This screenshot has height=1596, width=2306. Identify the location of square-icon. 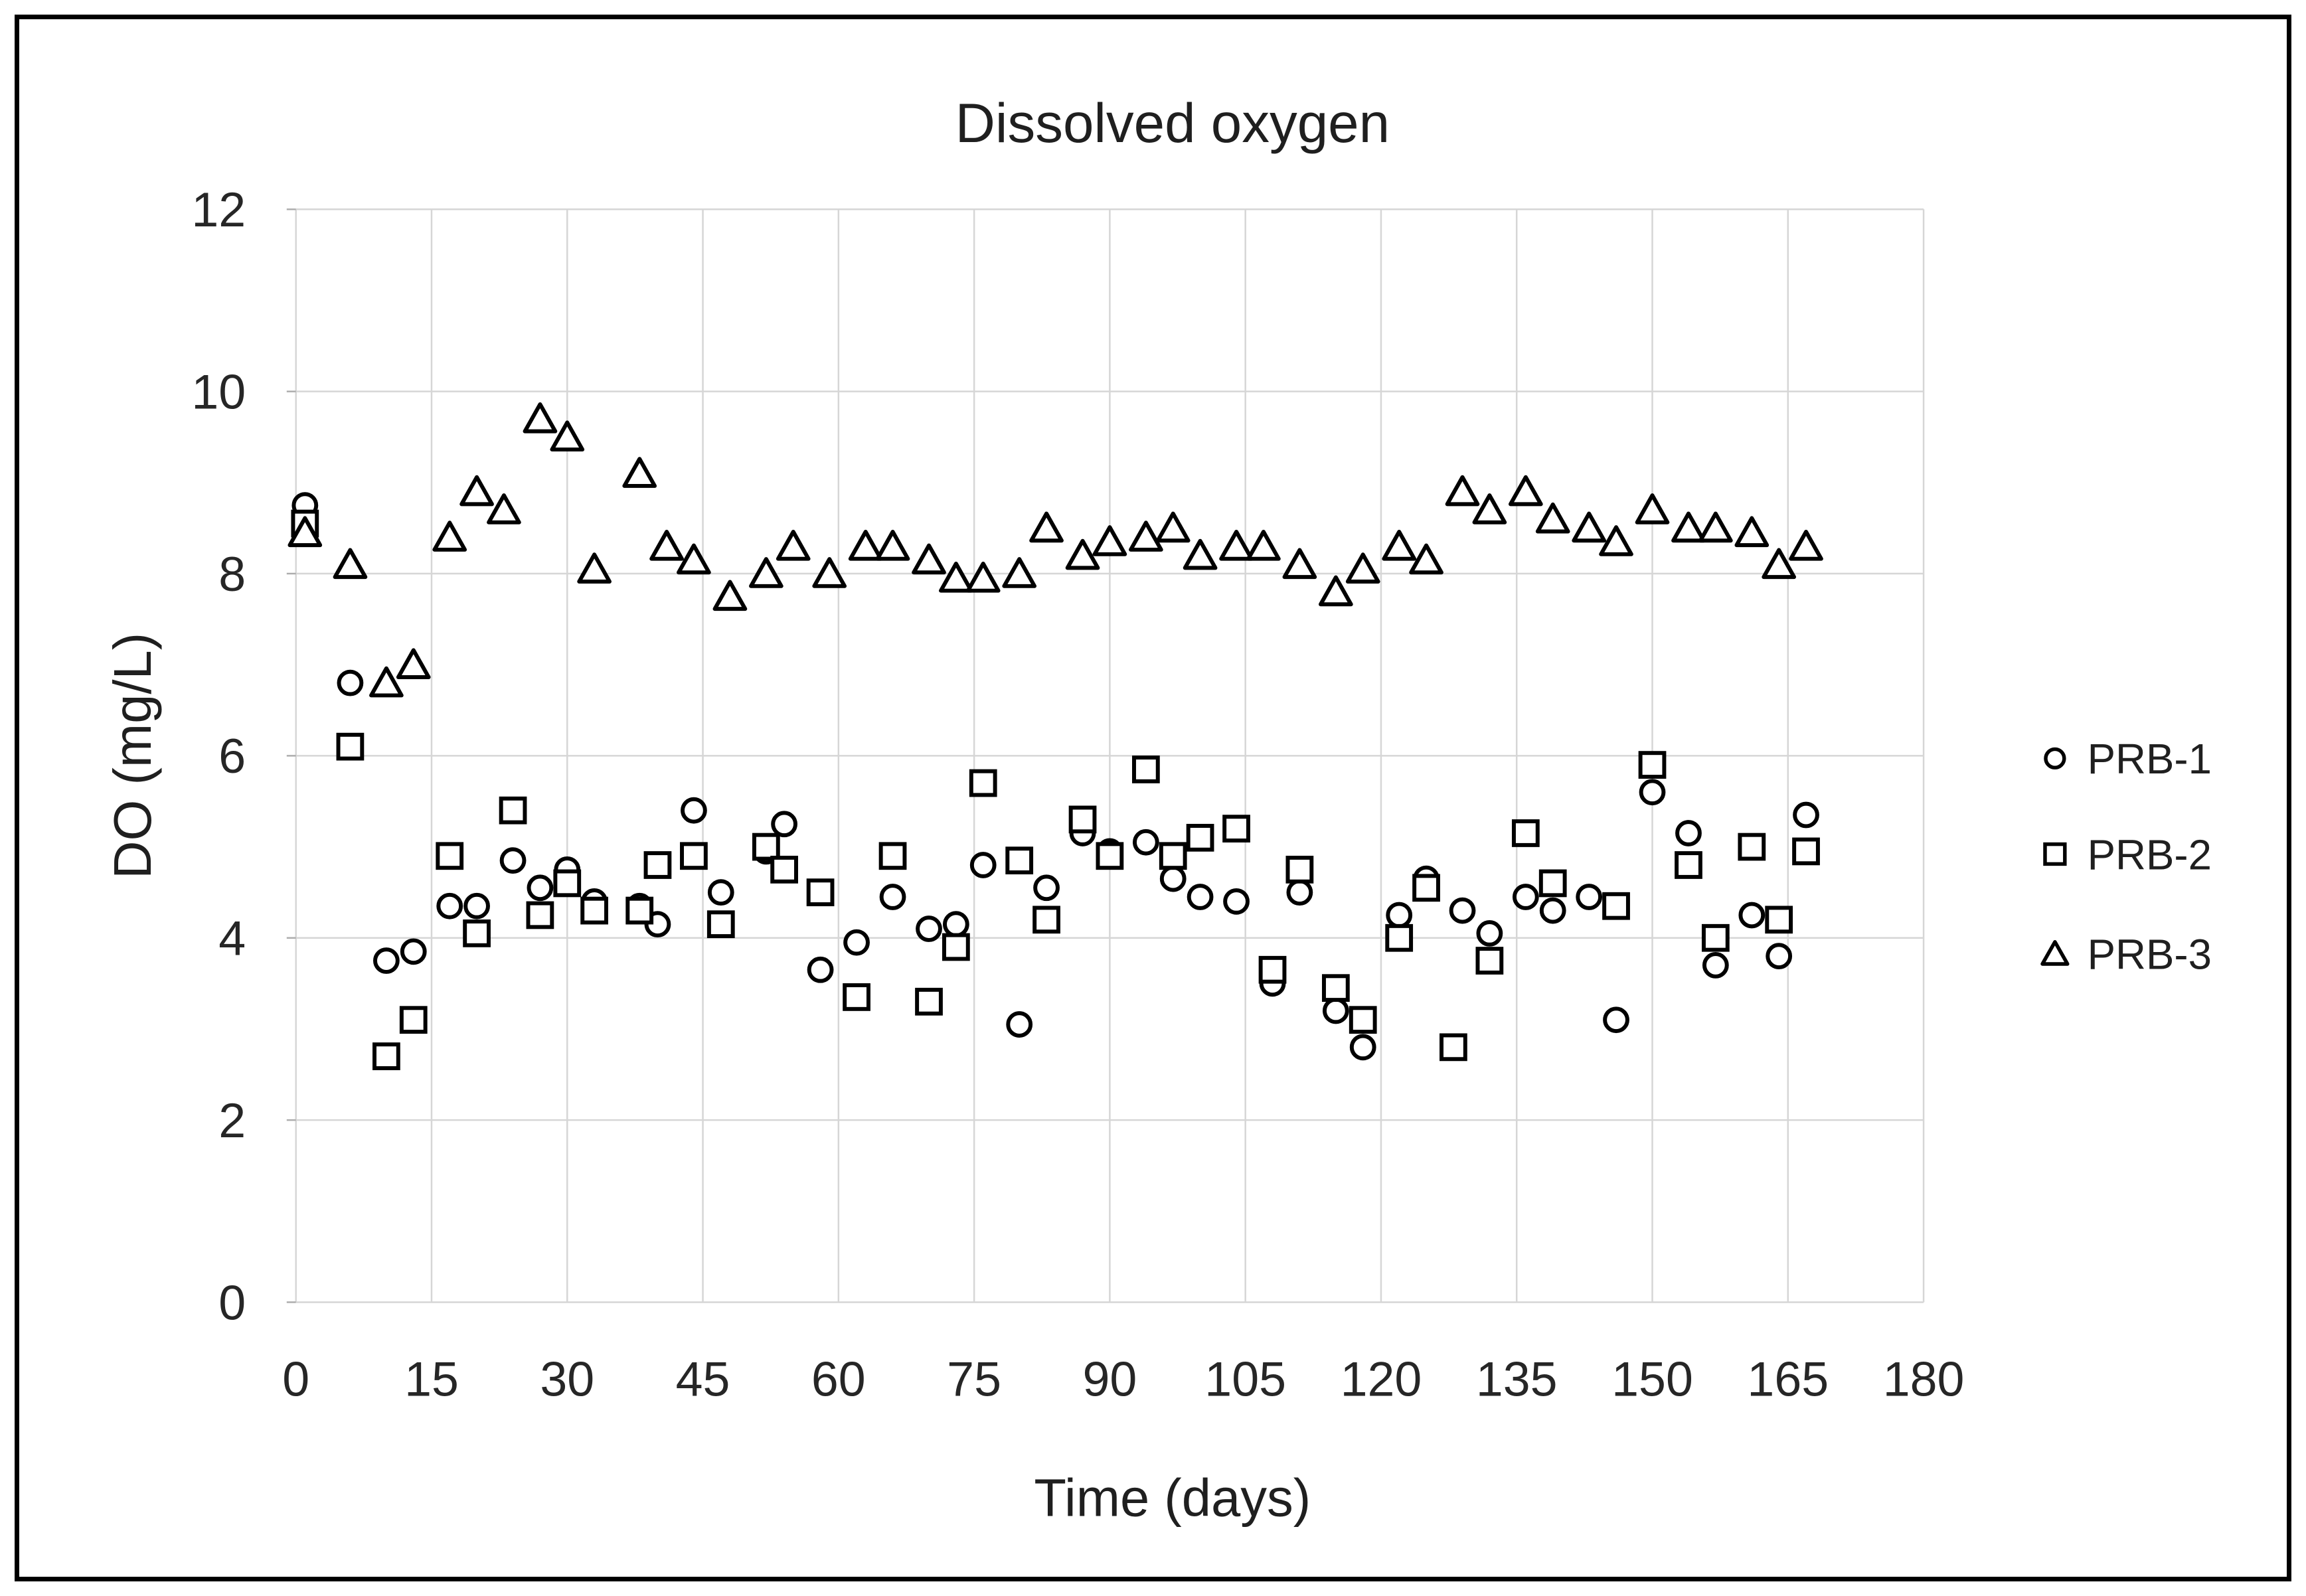
(2055, 854).